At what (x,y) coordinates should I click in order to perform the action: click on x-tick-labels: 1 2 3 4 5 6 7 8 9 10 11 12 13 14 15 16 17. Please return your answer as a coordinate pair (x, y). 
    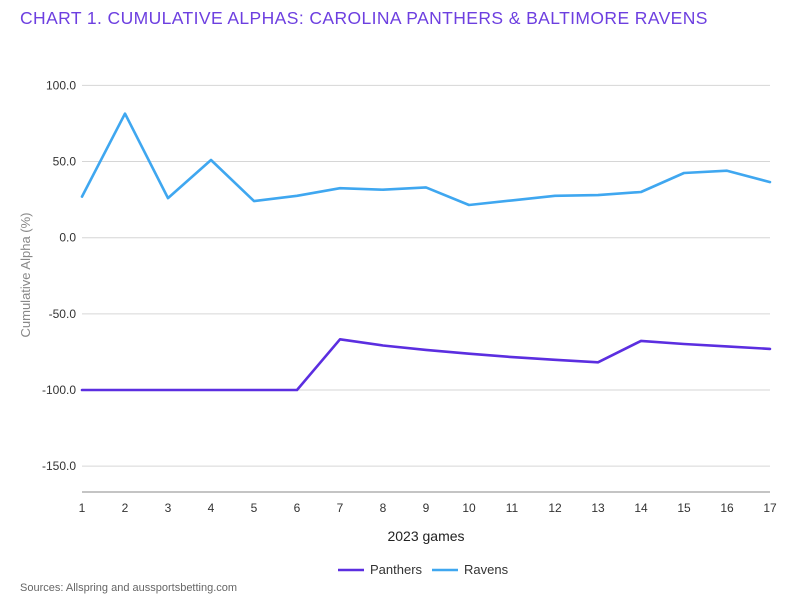
    Looking at the image, I should click on (428, 508).